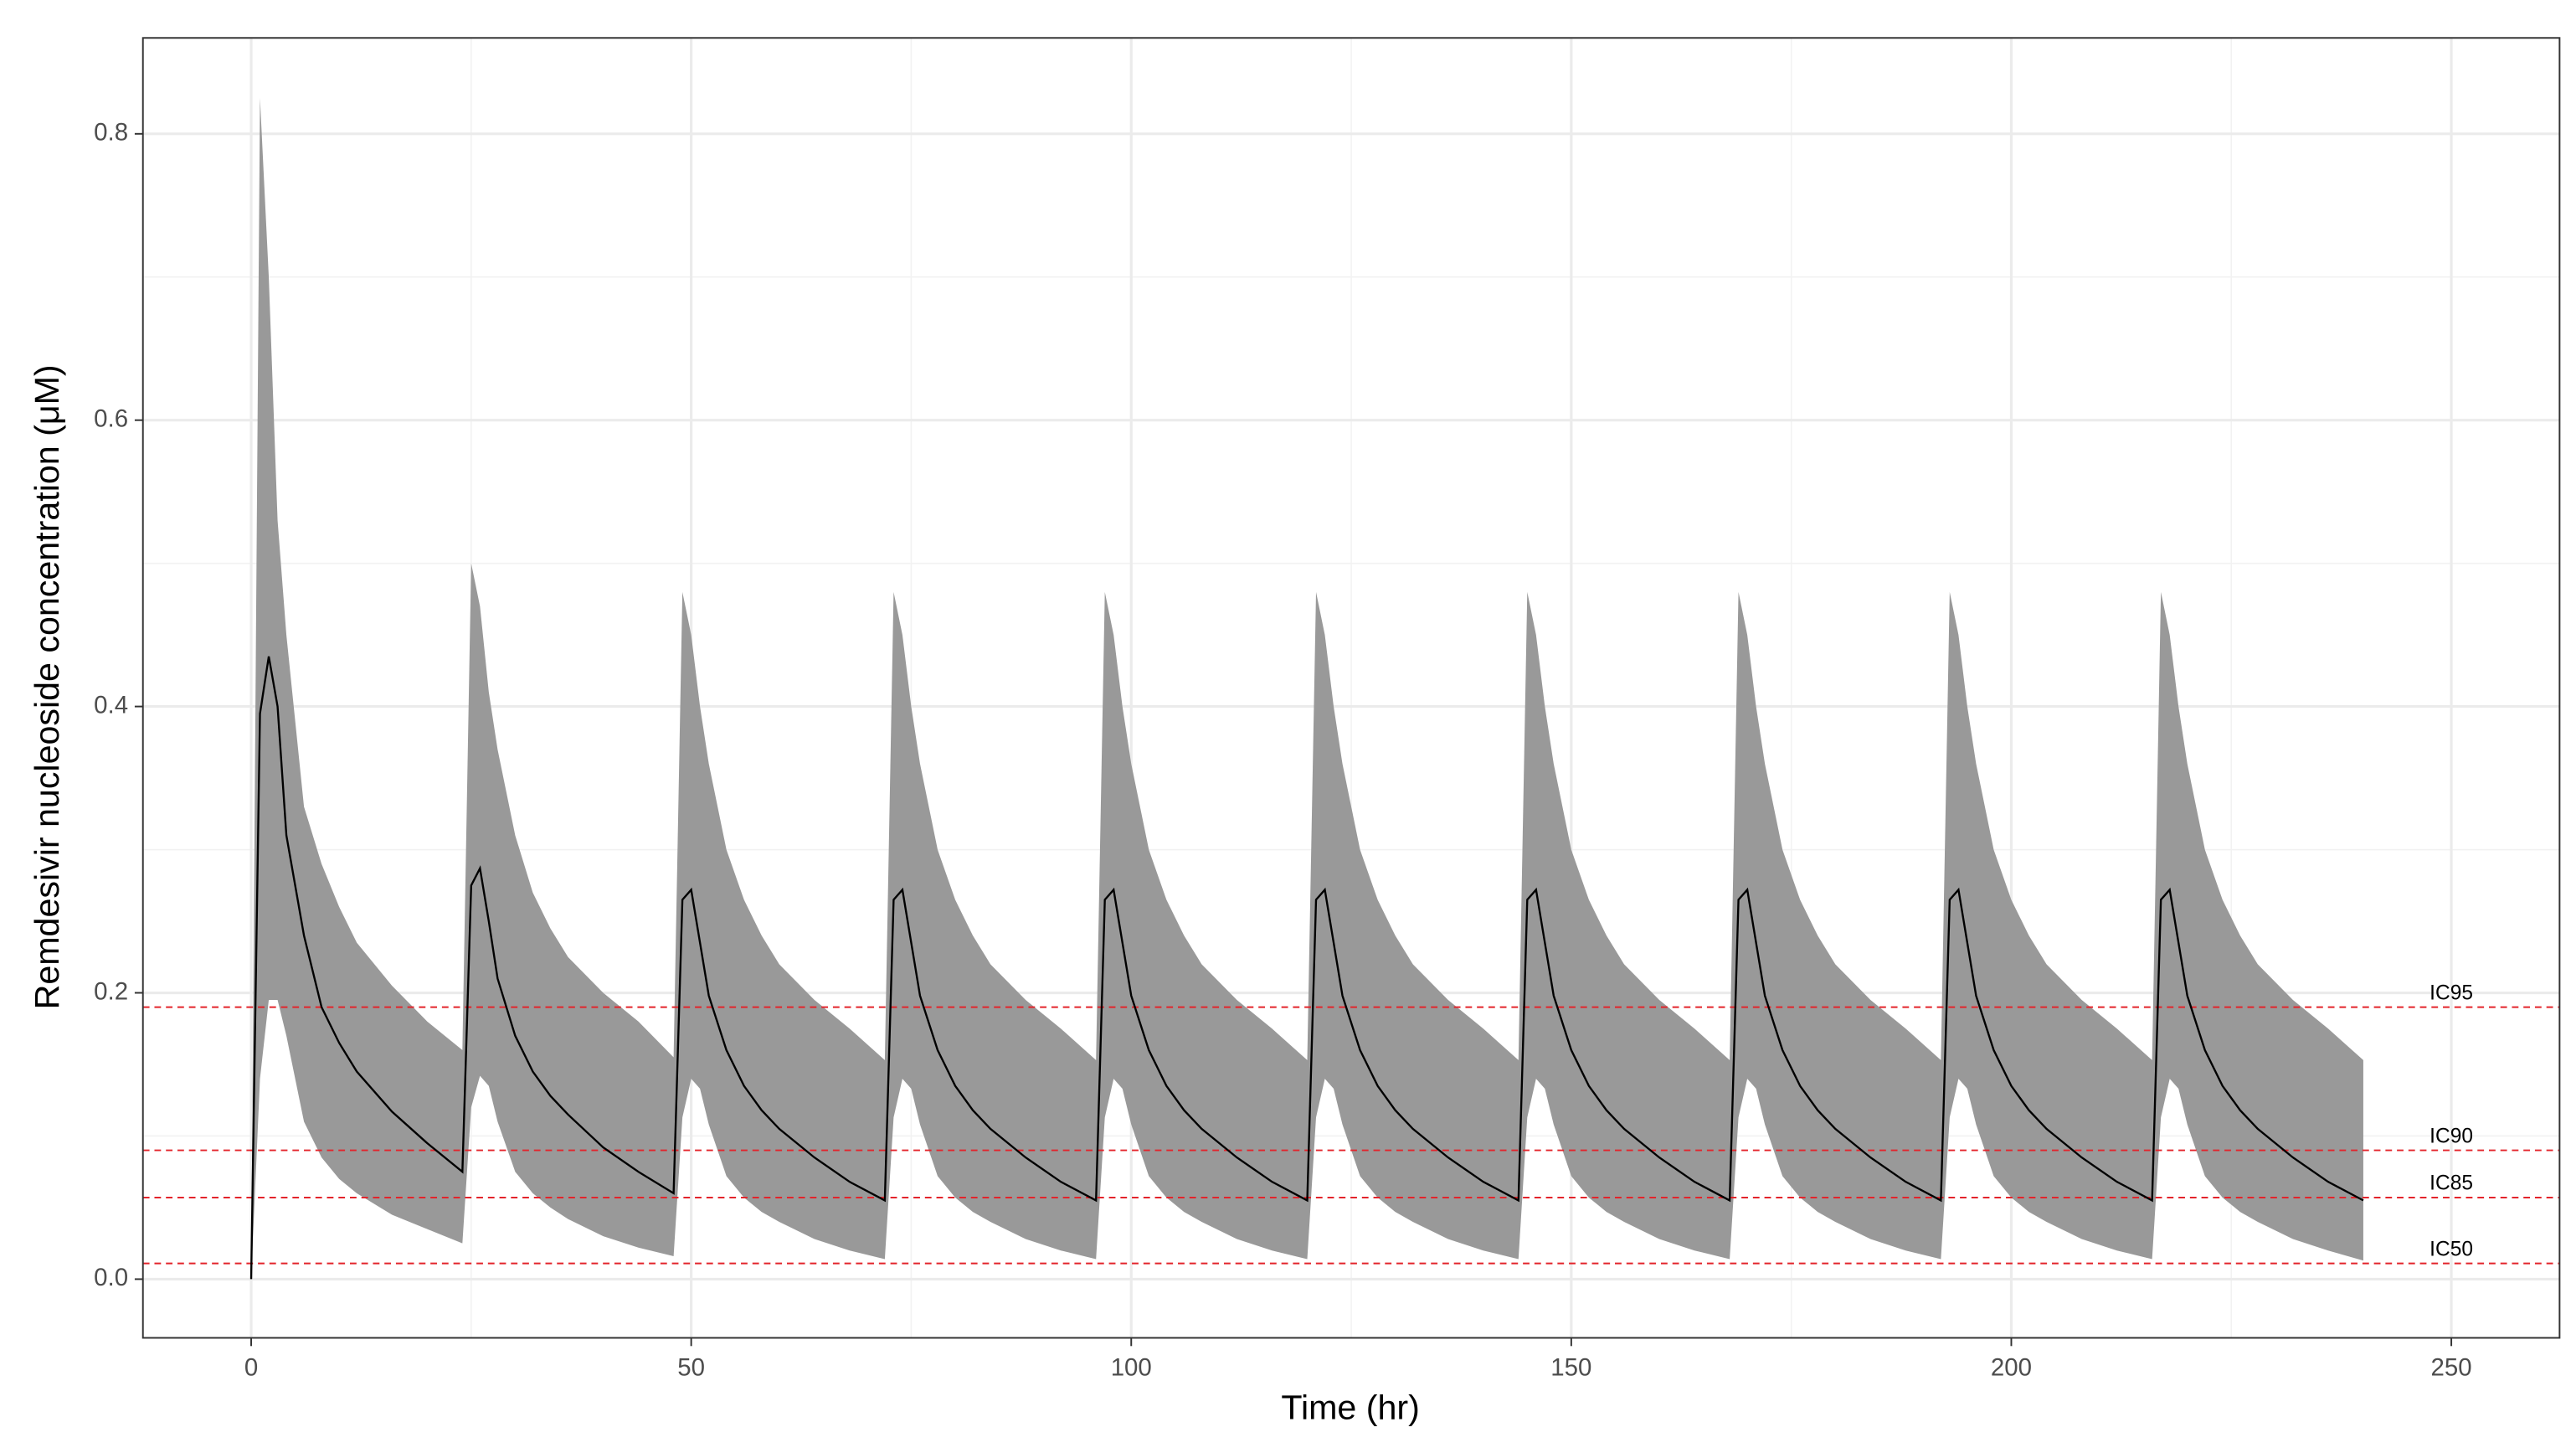 The image size is (2576, 1453). What do you see at coordinates (111, 705) in the screenshot?
I see `y-tick-label: 0.4` at bounding box center [111, 705].